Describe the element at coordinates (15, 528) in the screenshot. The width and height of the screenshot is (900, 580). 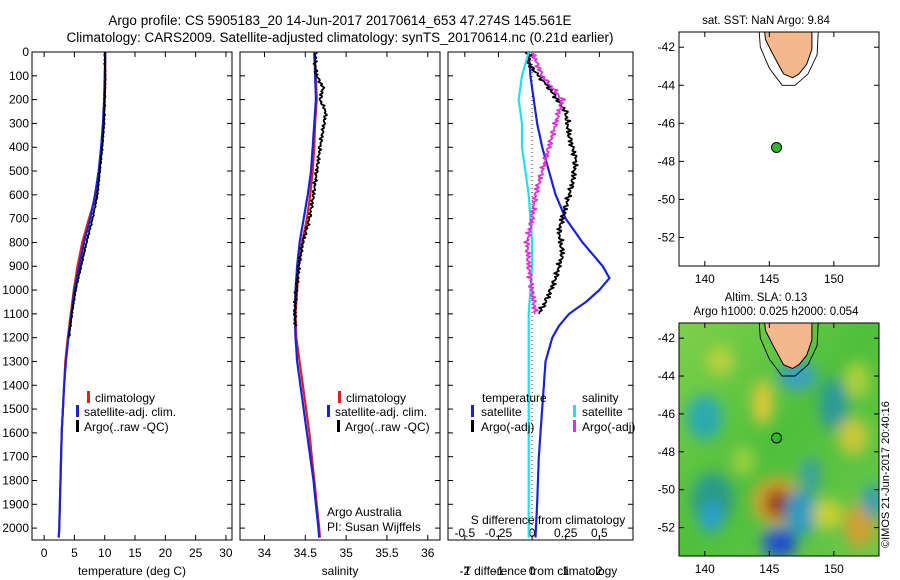
I see `y-tick-label: 2000` at that location.